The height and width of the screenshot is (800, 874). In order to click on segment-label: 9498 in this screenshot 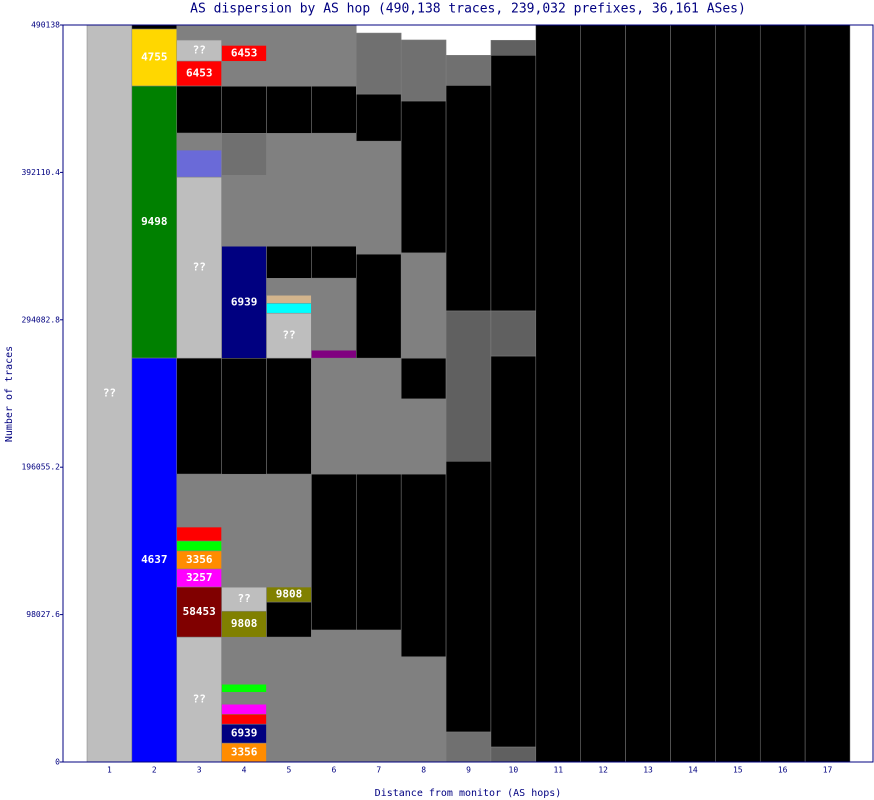, I will do `click(154, 221)`.